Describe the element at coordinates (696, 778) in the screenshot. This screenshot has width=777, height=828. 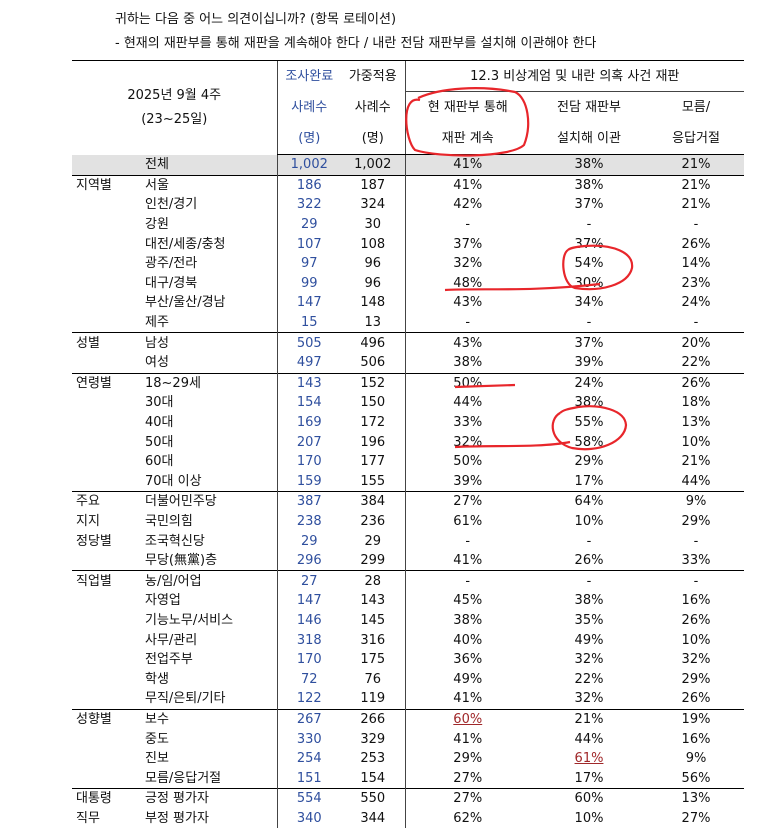
I see `dont-know-pct: 56%` at that location.